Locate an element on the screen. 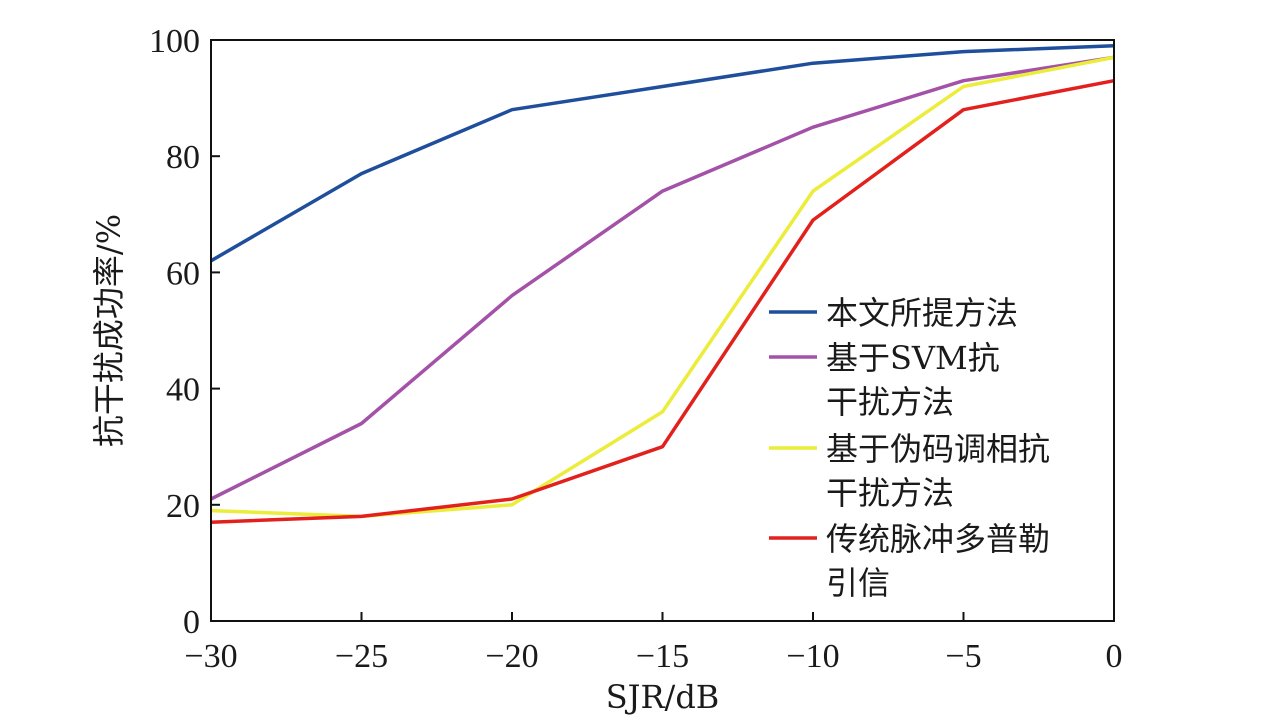 The image size is (1276, 717). x-axis-title: SJR/dB is located at coordinates (663, 697).